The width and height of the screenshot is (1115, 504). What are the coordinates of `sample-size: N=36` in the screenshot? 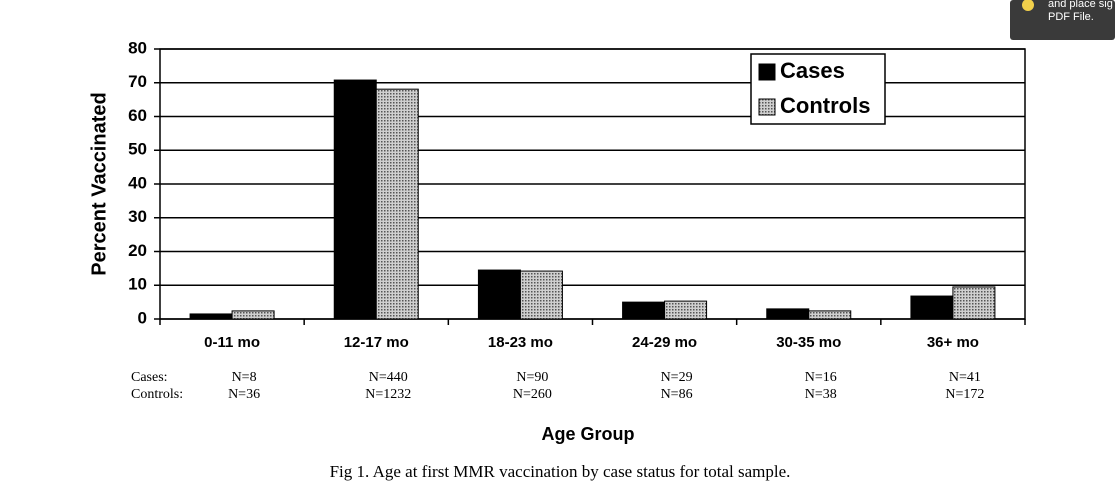 It's located at (244, 394).